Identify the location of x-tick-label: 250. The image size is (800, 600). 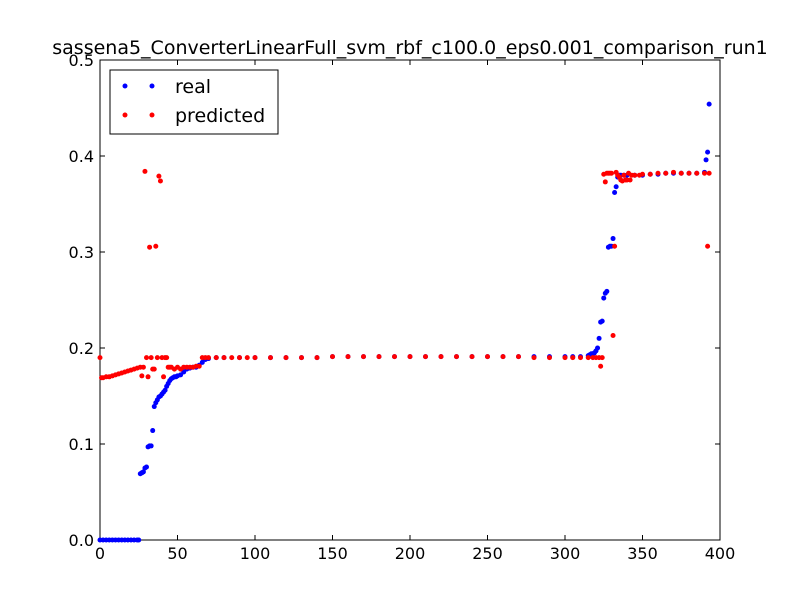
(487, 553).